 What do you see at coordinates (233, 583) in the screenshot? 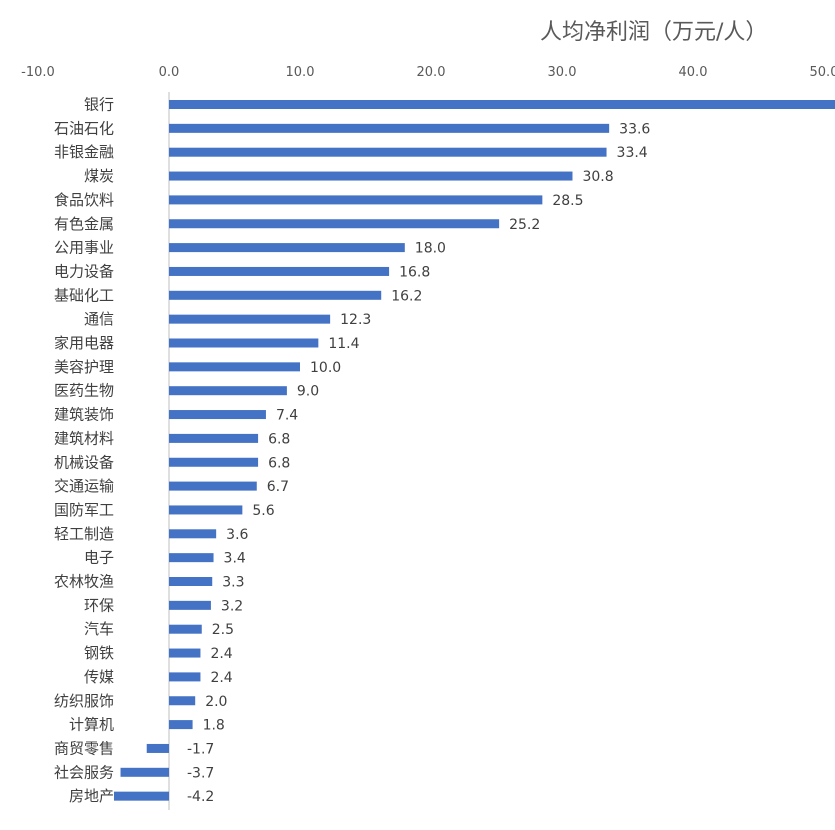
I see `data-label: 3.3` at bounding box center [233, 583].